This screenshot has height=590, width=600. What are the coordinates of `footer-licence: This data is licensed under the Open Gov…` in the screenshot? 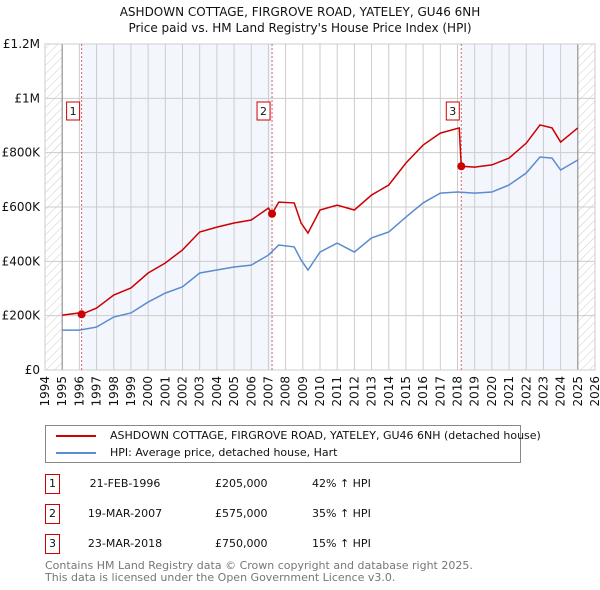 It's located at (220, 577).